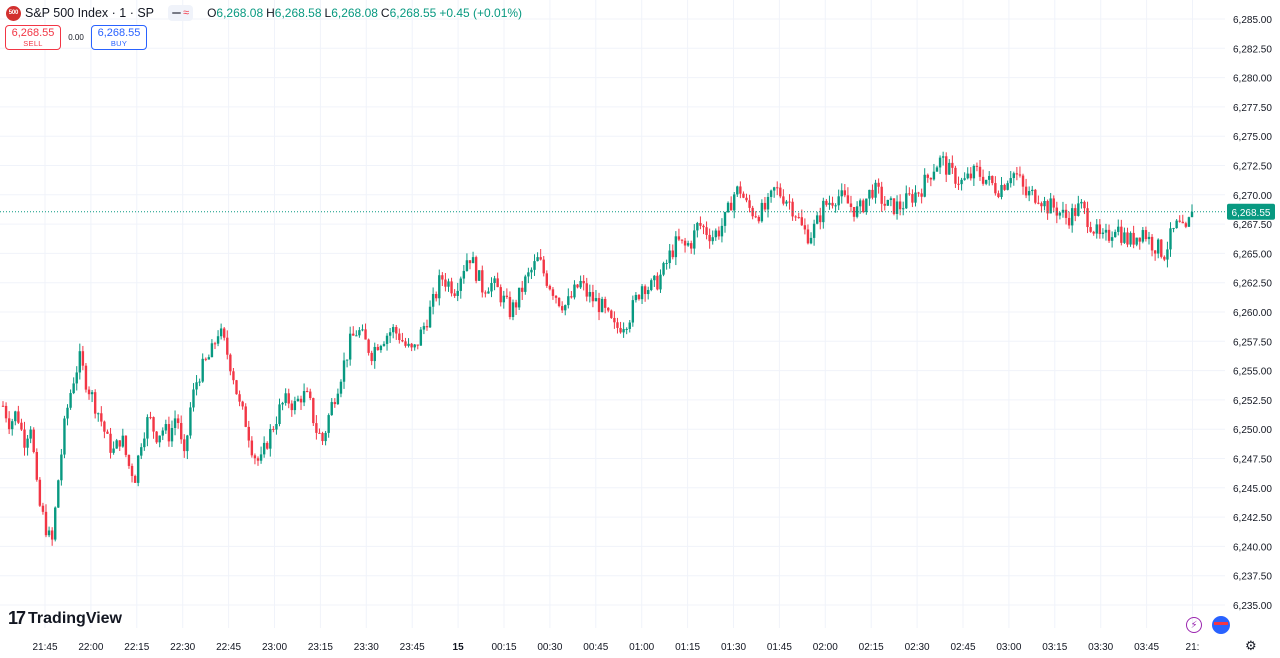 This screenshot has height=658, width=1280. I want to click on y-tick-label: 6,275.00, so click(1252, 137).